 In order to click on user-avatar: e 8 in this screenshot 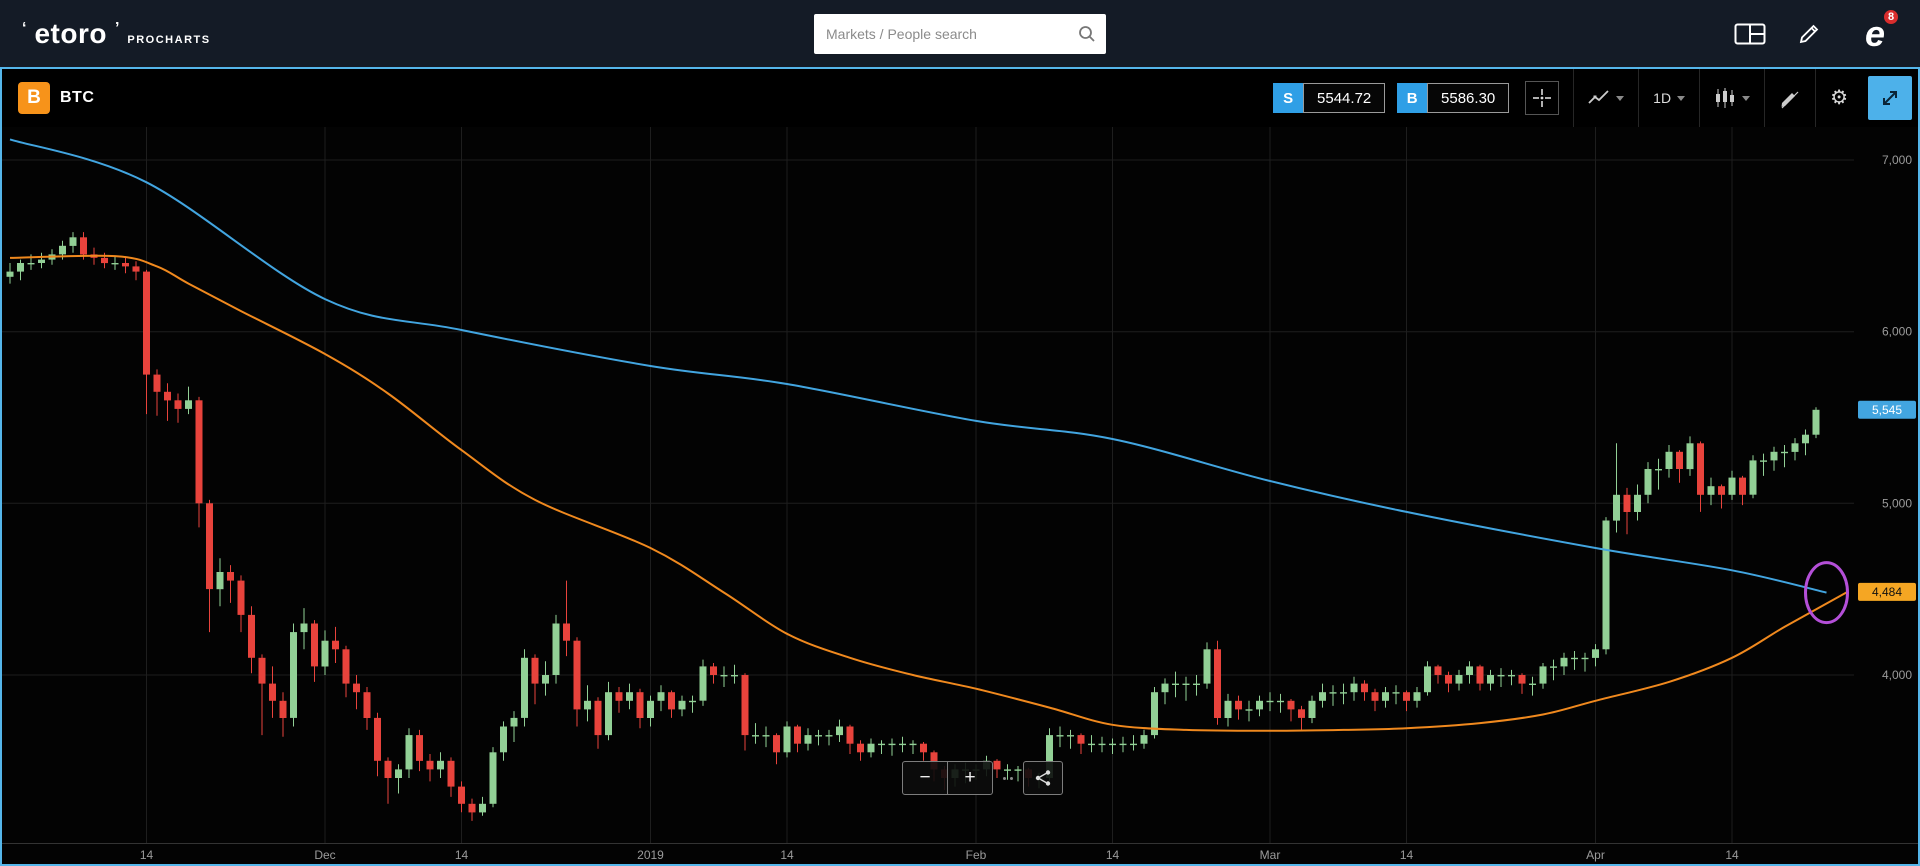, I will do `click(1876, 32)`.